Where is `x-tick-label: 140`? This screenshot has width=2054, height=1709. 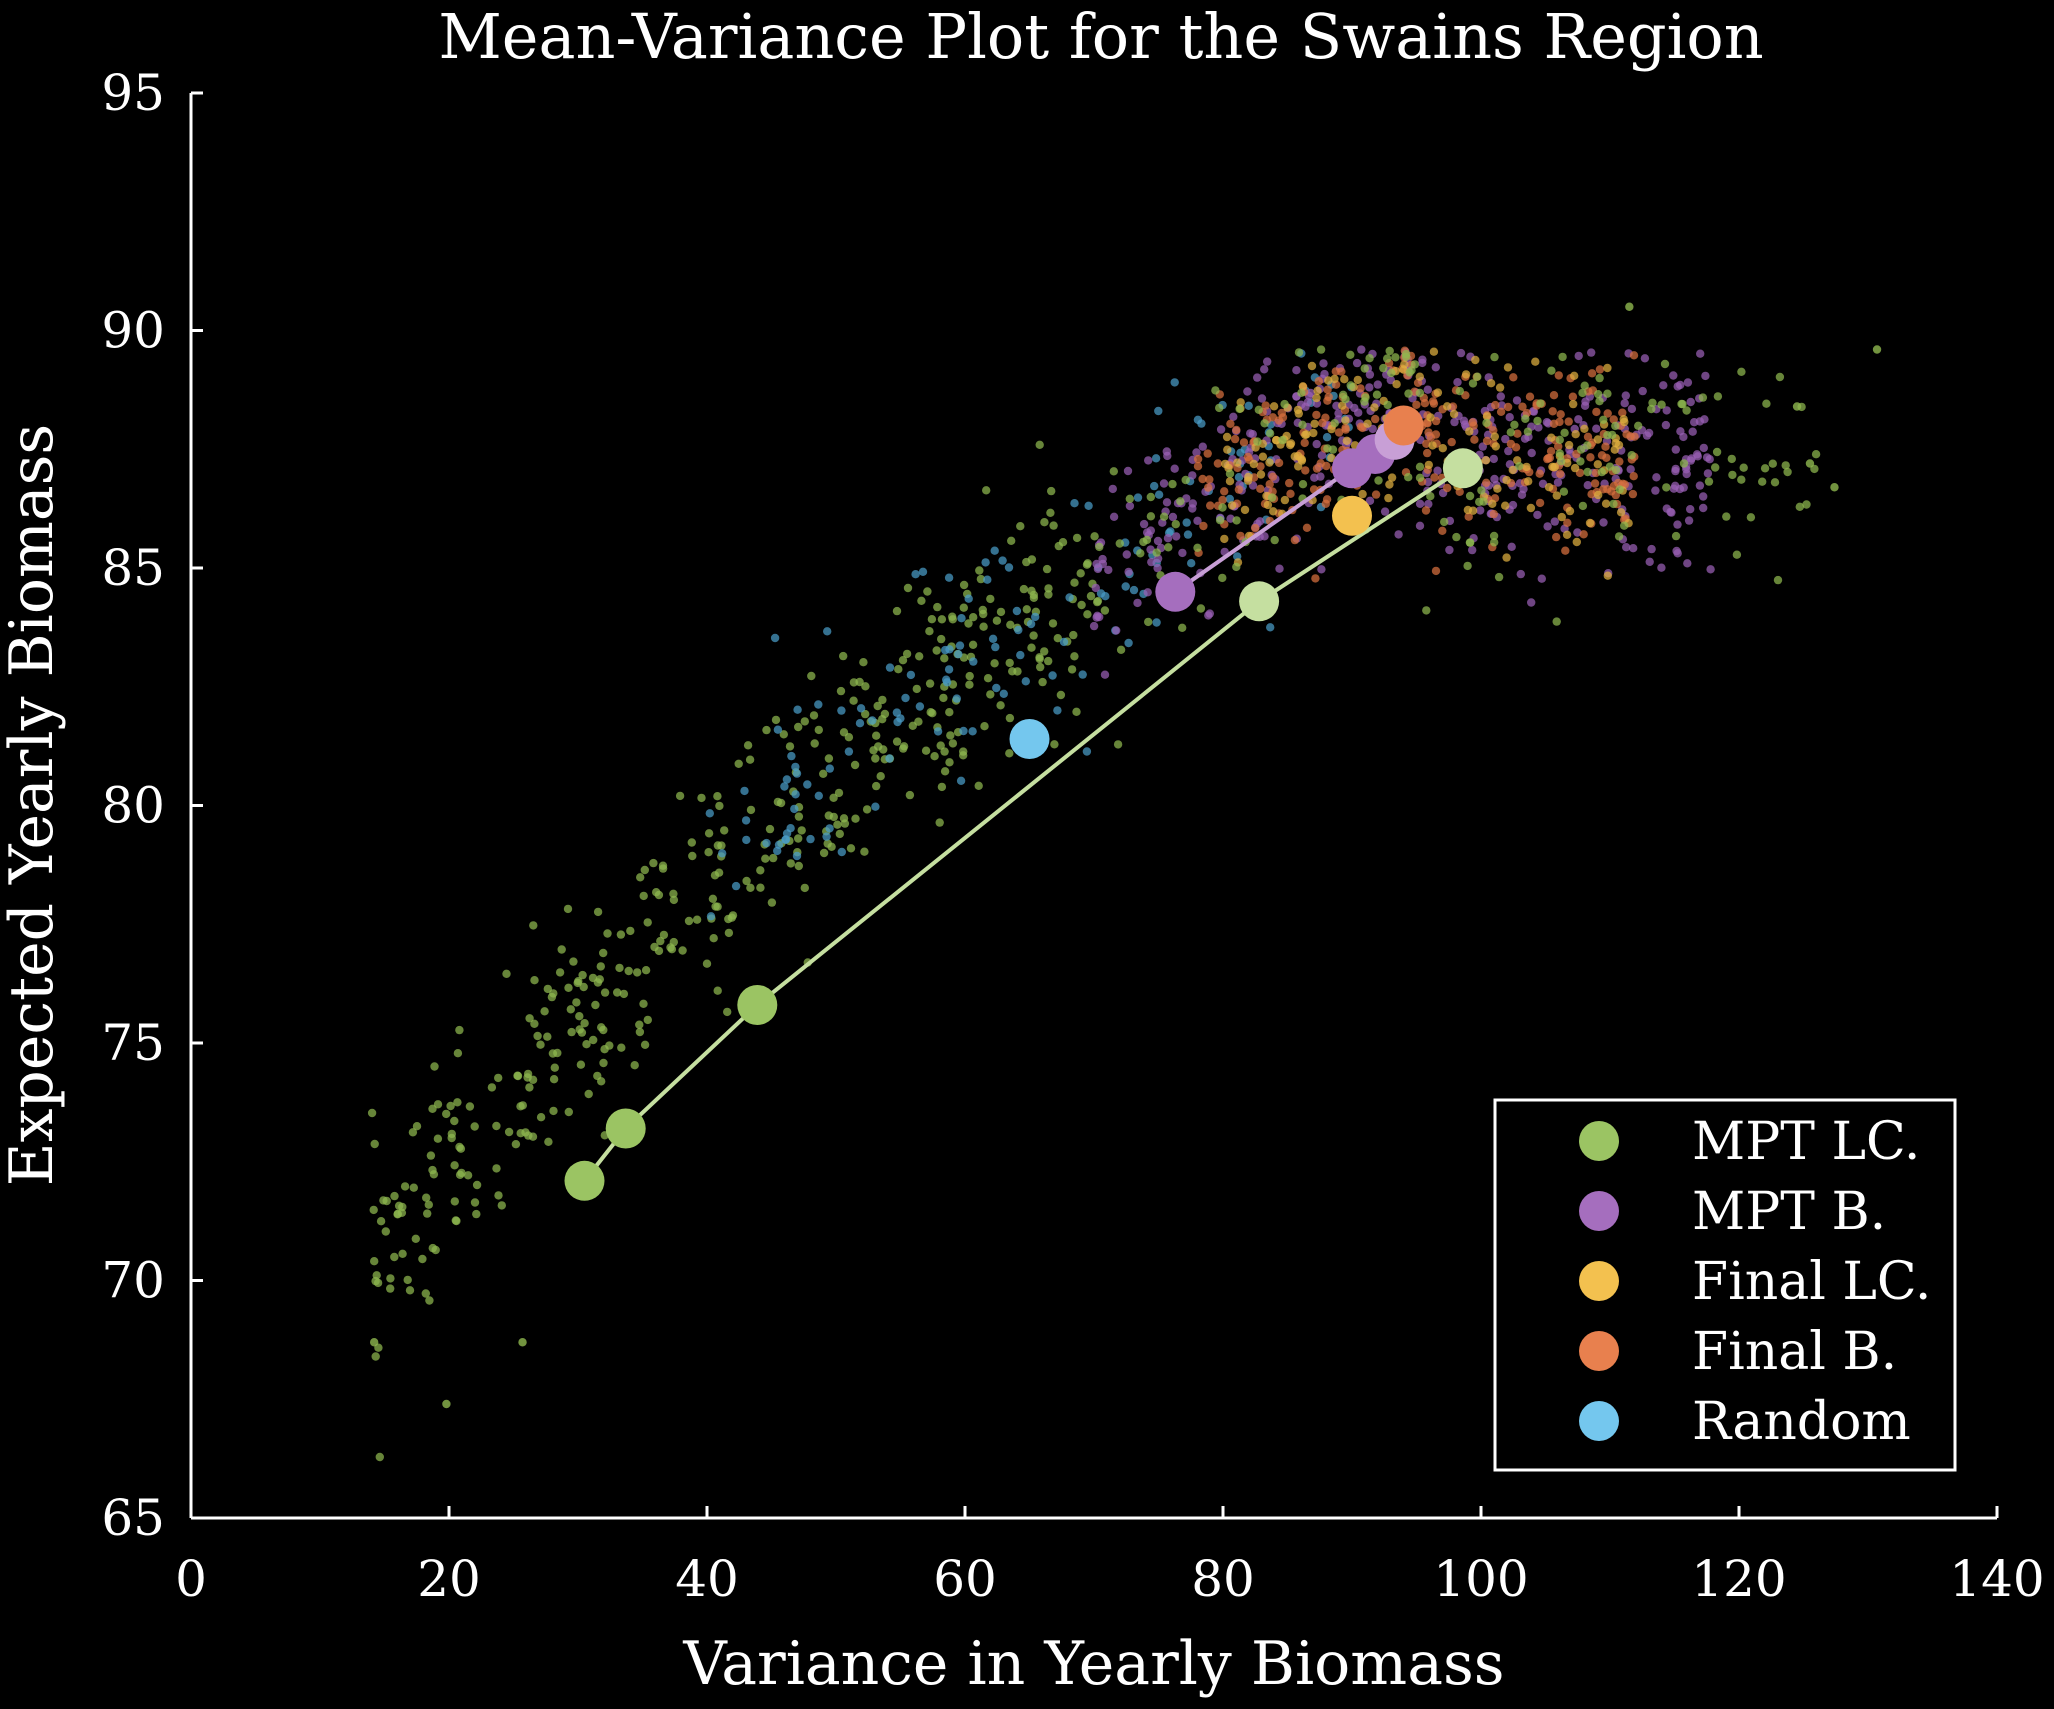
x-tick-label: 140 is located at coordinates (1996, 1579).